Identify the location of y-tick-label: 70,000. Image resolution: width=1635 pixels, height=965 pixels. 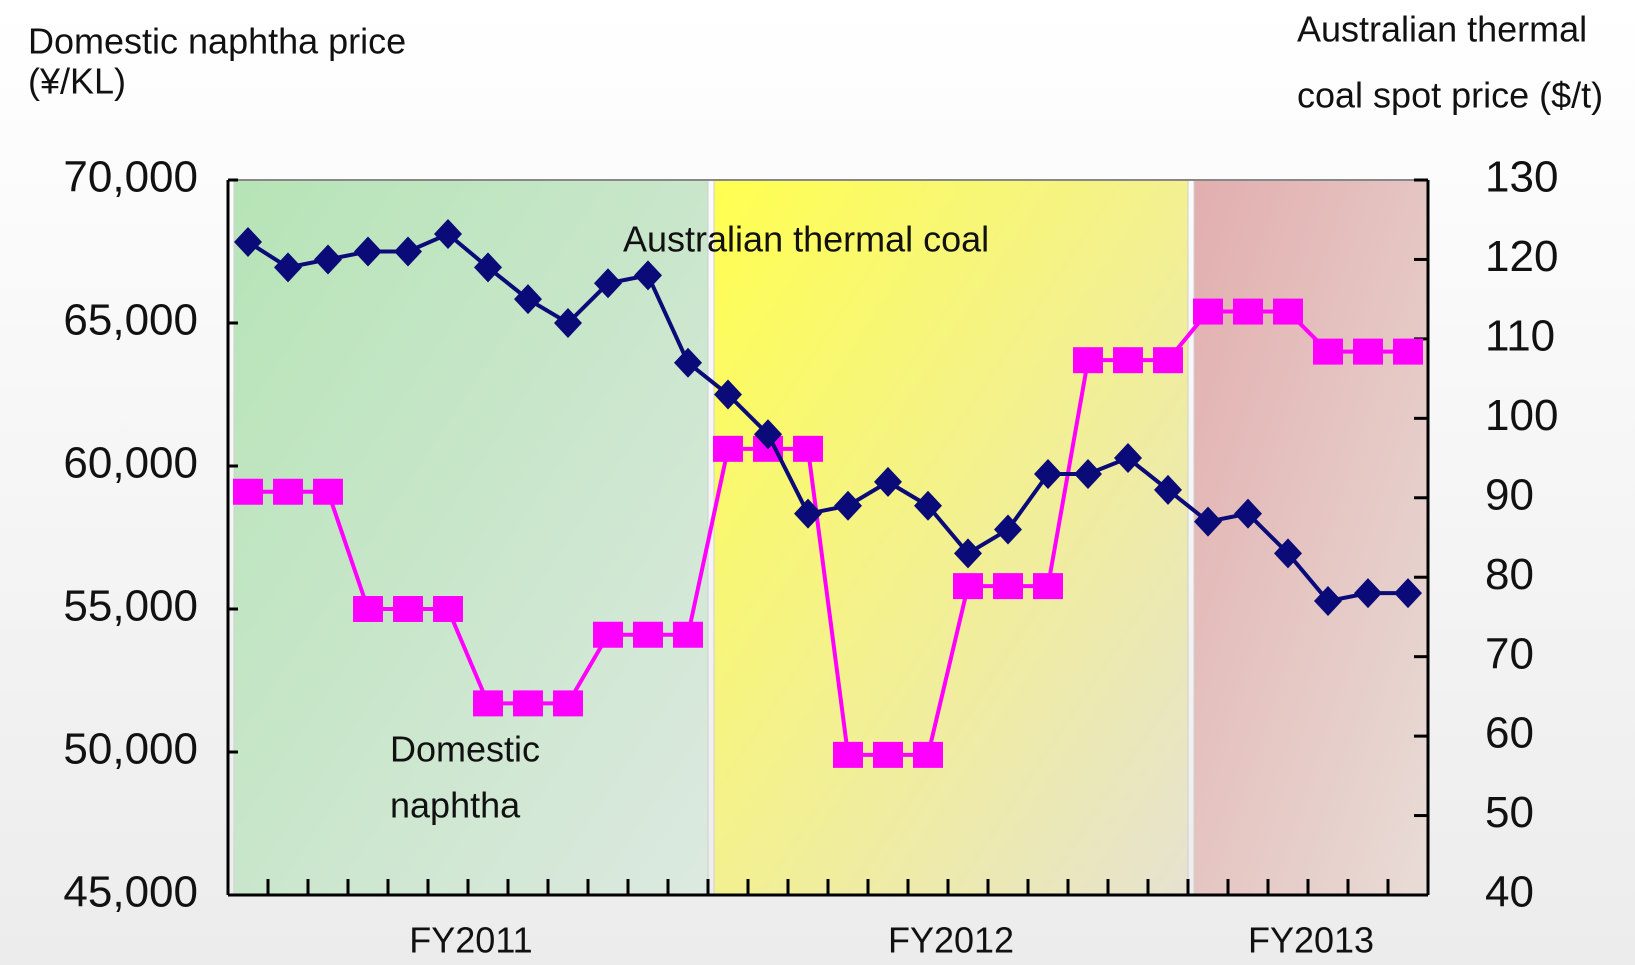
(130, 177).